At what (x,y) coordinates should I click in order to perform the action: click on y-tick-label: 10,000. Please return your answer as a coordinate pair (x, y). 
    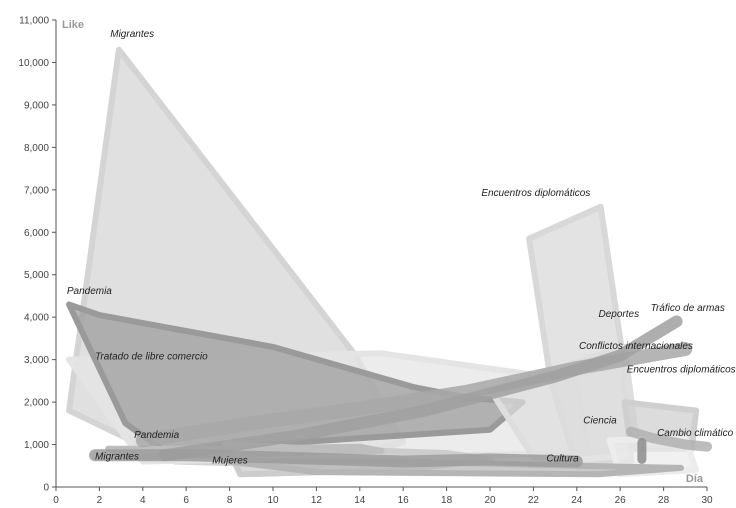
    Looking at the image, I should click on (33, 63).